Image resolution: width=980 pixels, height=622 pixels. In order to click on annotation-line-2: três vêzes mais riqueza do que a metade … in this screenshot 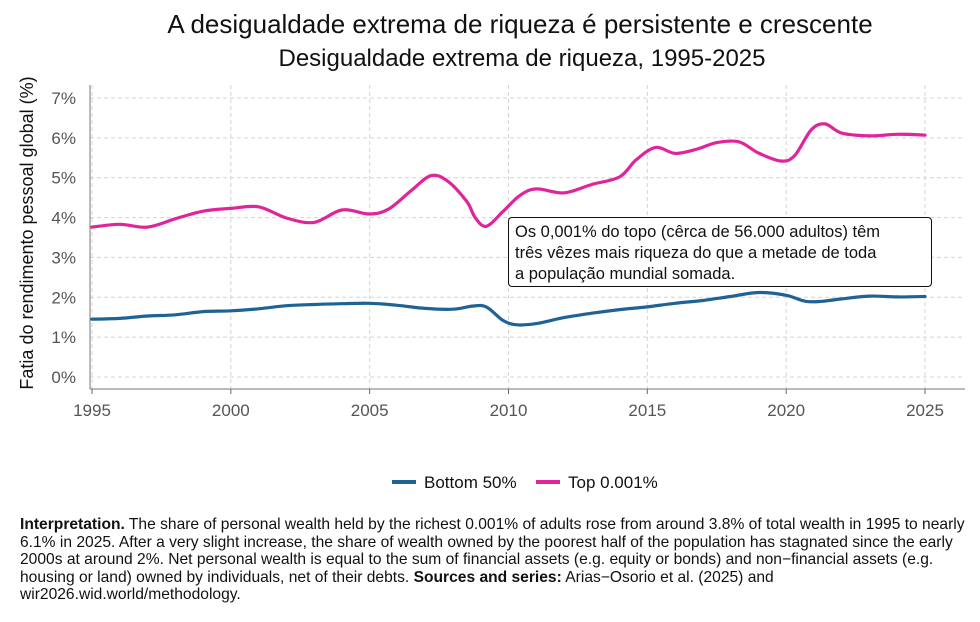, I will do `click(696, 253)`.